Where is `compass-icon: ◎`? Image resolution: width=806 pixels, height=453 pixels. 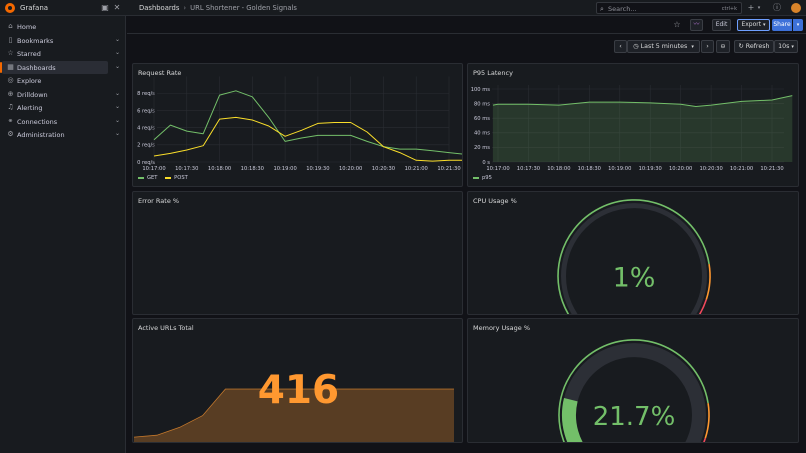
compass-icon: ◎ is located at coordinates (10, 80).